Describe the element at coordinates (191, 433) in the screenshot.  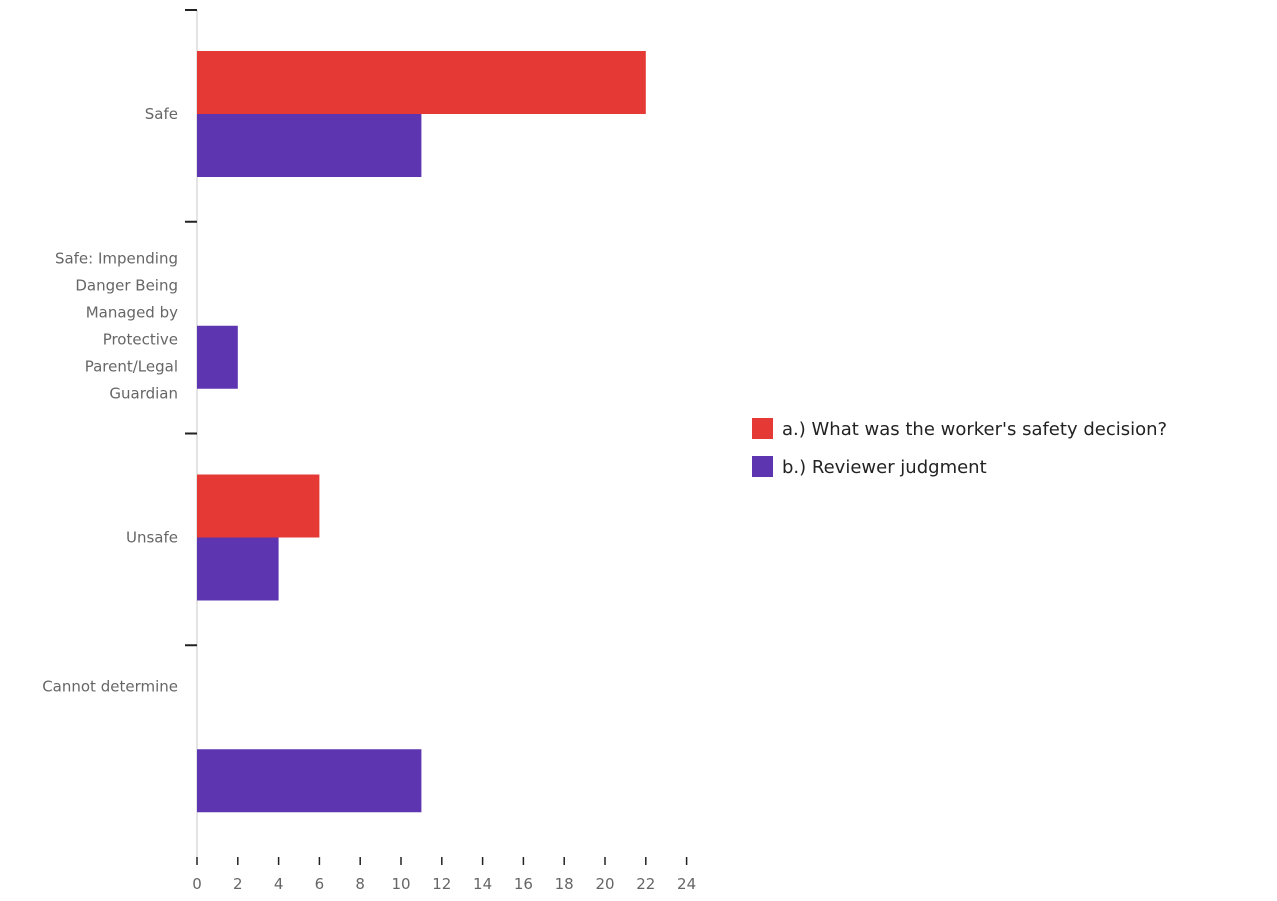
I see `axes-group` at that location.